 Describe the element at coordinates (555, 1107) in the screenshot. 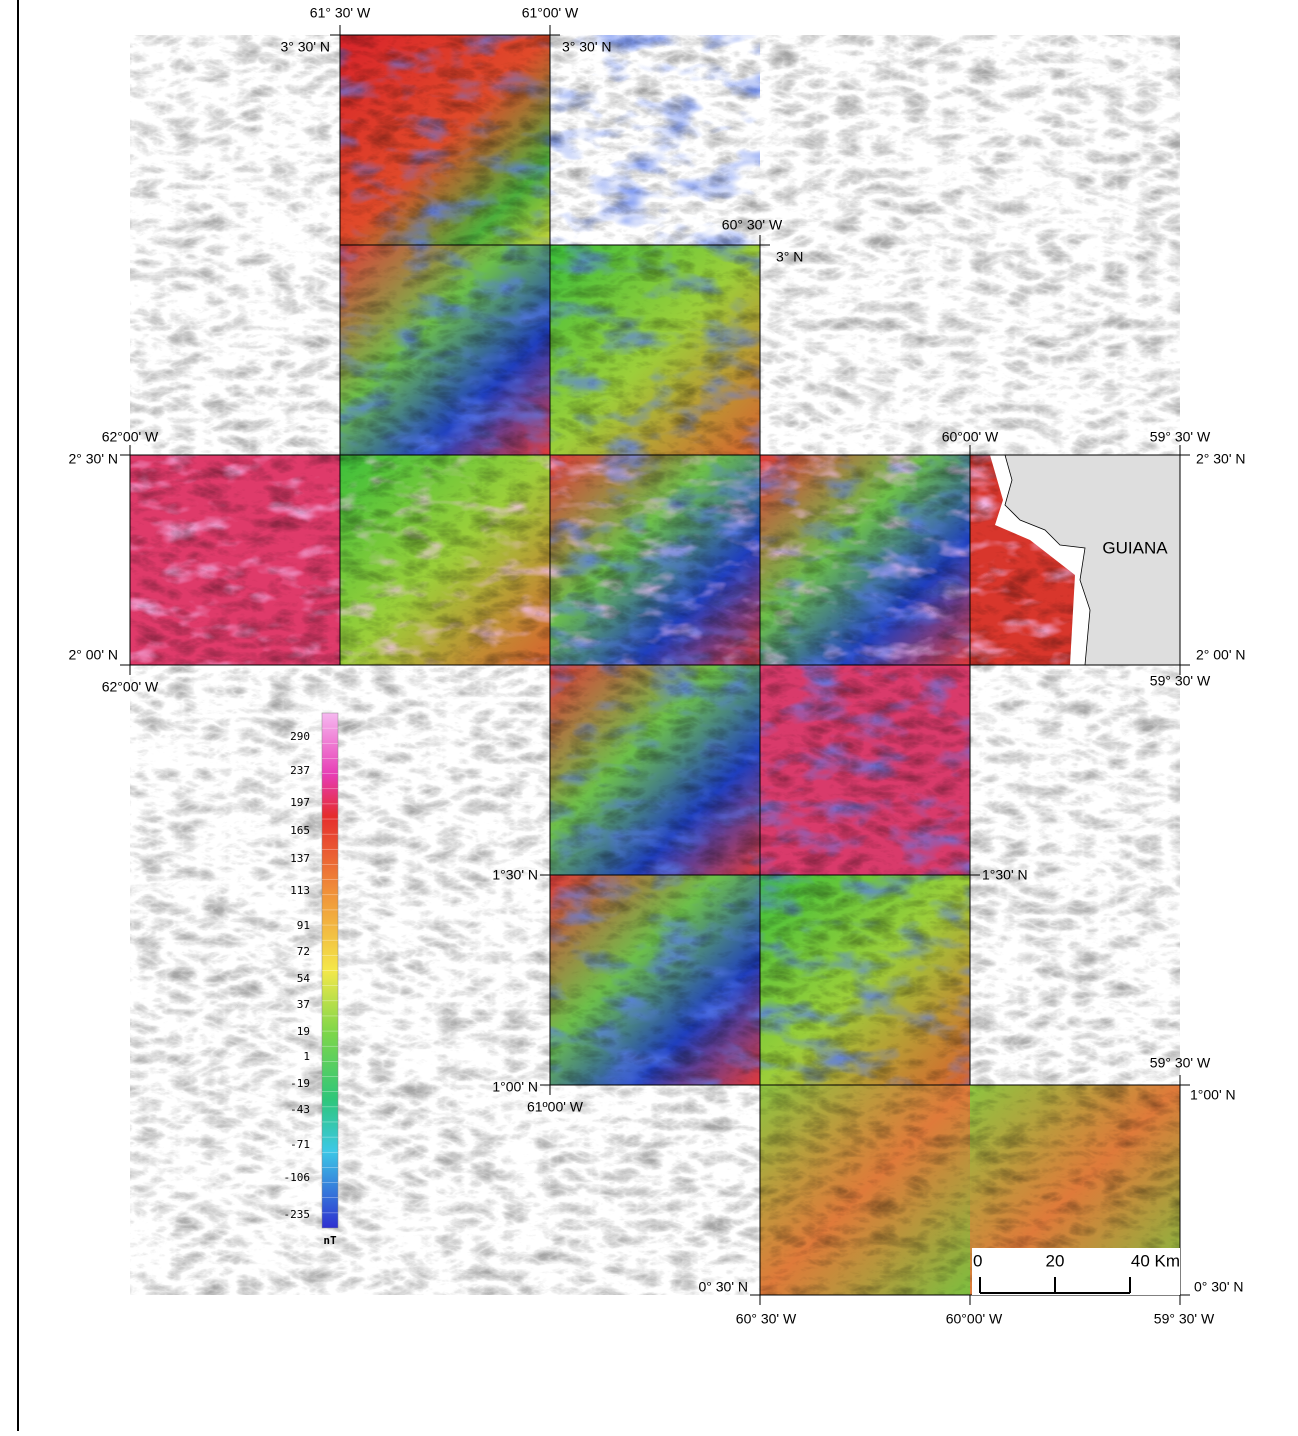

I see `coordinate-label: 61º00' W` at that location.